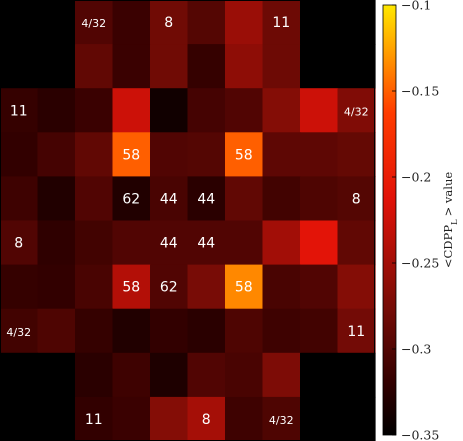 Image resolution: width=463 pixels, height=441 pixels. What do you see at coordinates (416, 6) in the screenshot?
I see `colorbar-tick-label: −0.1` at bounding box center [416, 6].